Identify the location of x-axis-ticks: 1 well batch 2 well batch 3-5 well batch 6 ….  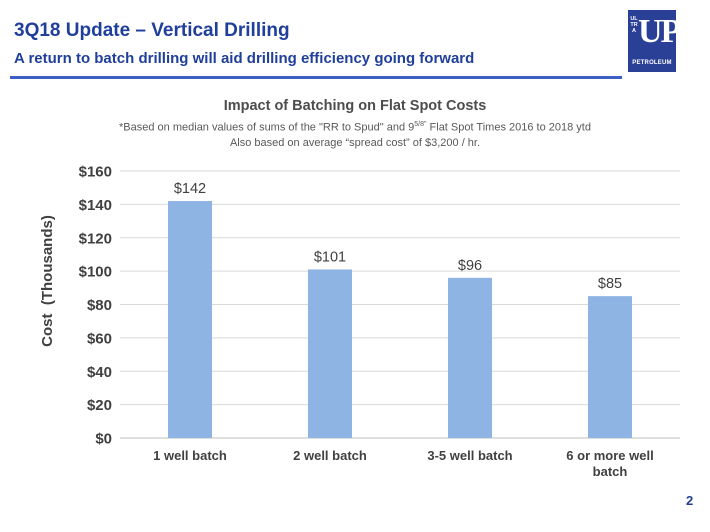
(403, 463).